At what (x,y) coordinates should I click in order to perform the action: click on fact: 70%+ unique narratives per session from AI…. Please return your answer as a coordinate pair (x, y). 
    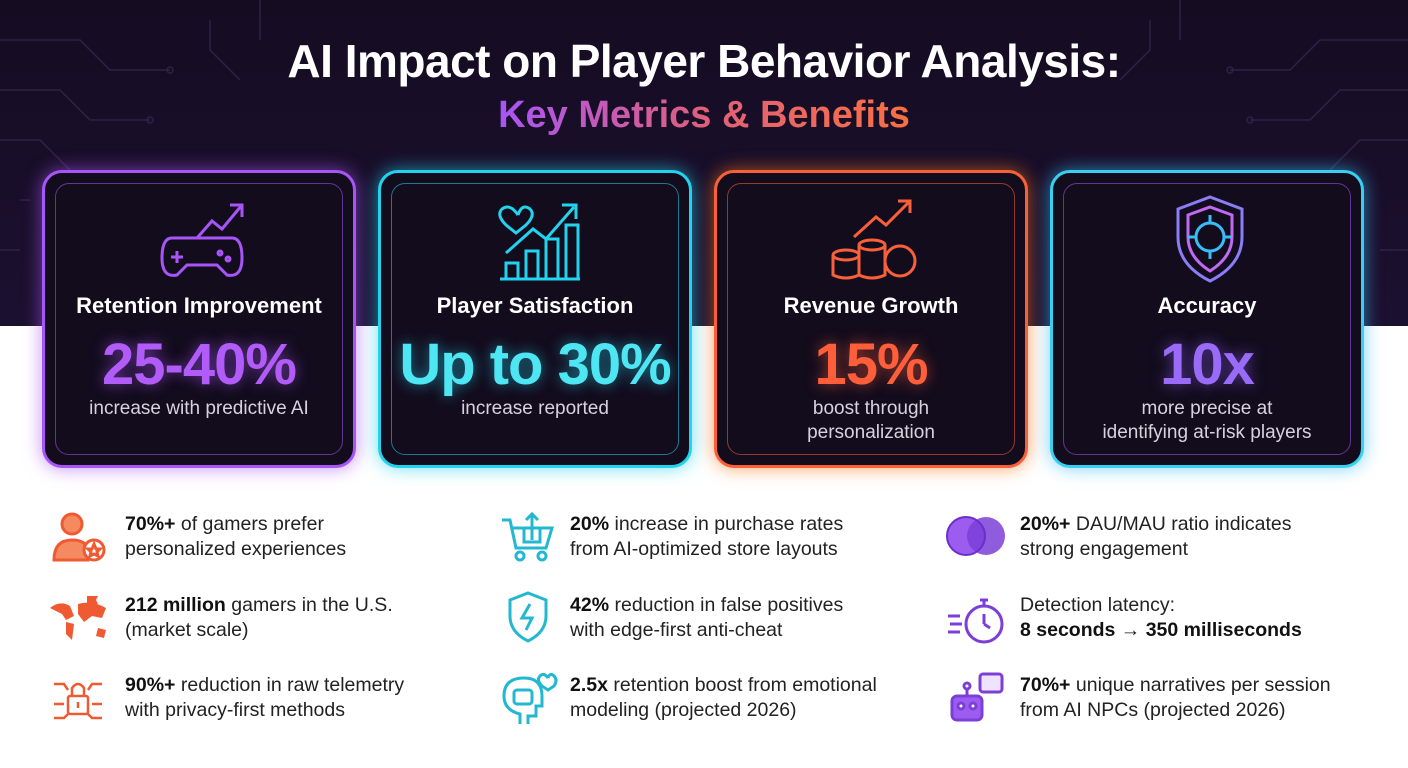
    Looking at the image, I should click on (1175, 697).